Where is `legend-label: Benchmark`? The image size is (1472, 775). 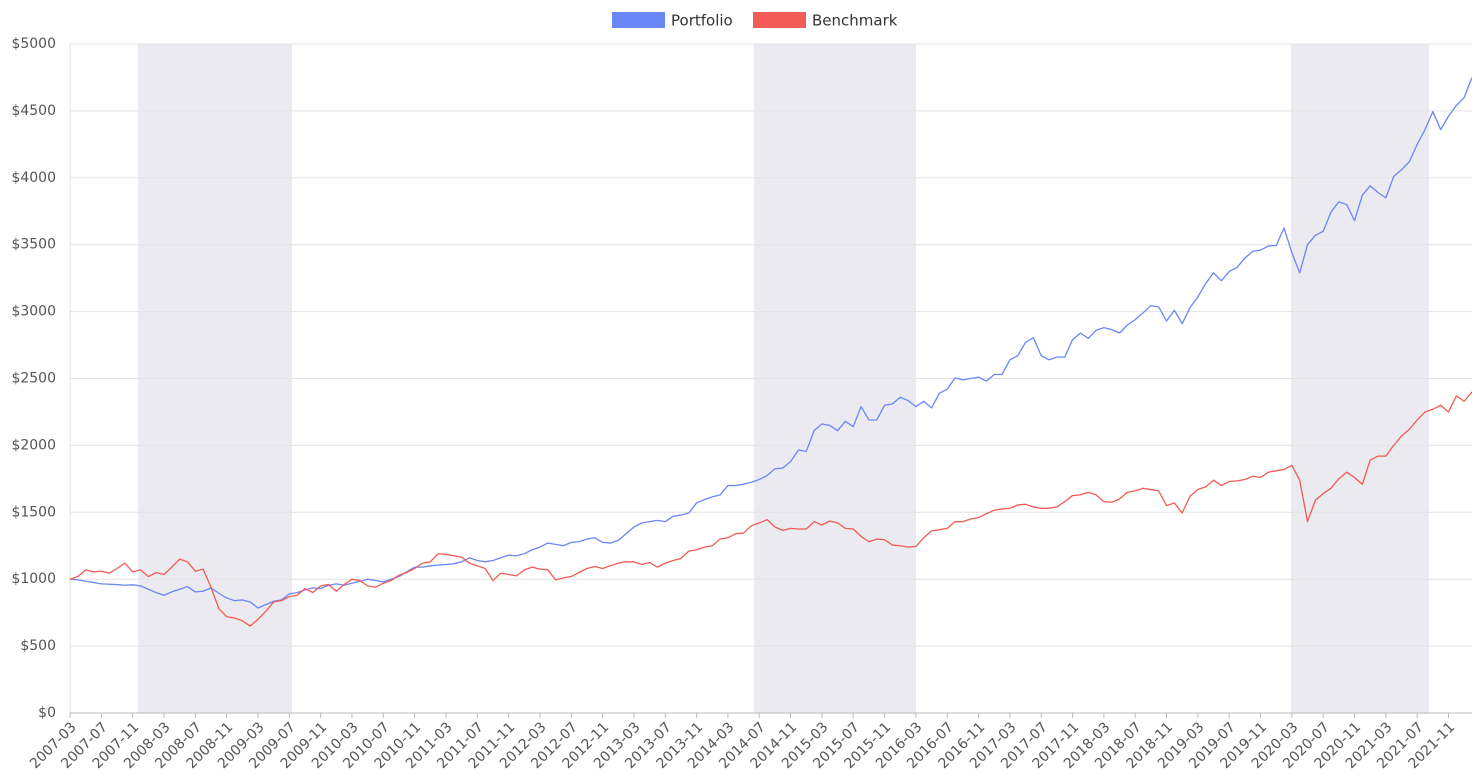 legend-label: Benchmark is located at coordinates (855, 21).